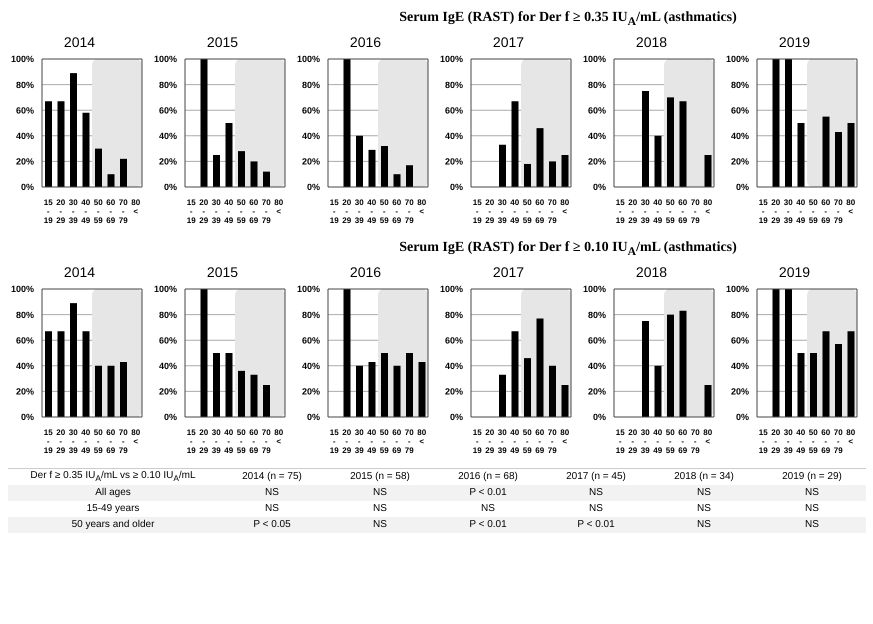  Describe the element at coordinates (704, 476) in the screenshot. I see `text: 2018 (n = 34)` at that location.